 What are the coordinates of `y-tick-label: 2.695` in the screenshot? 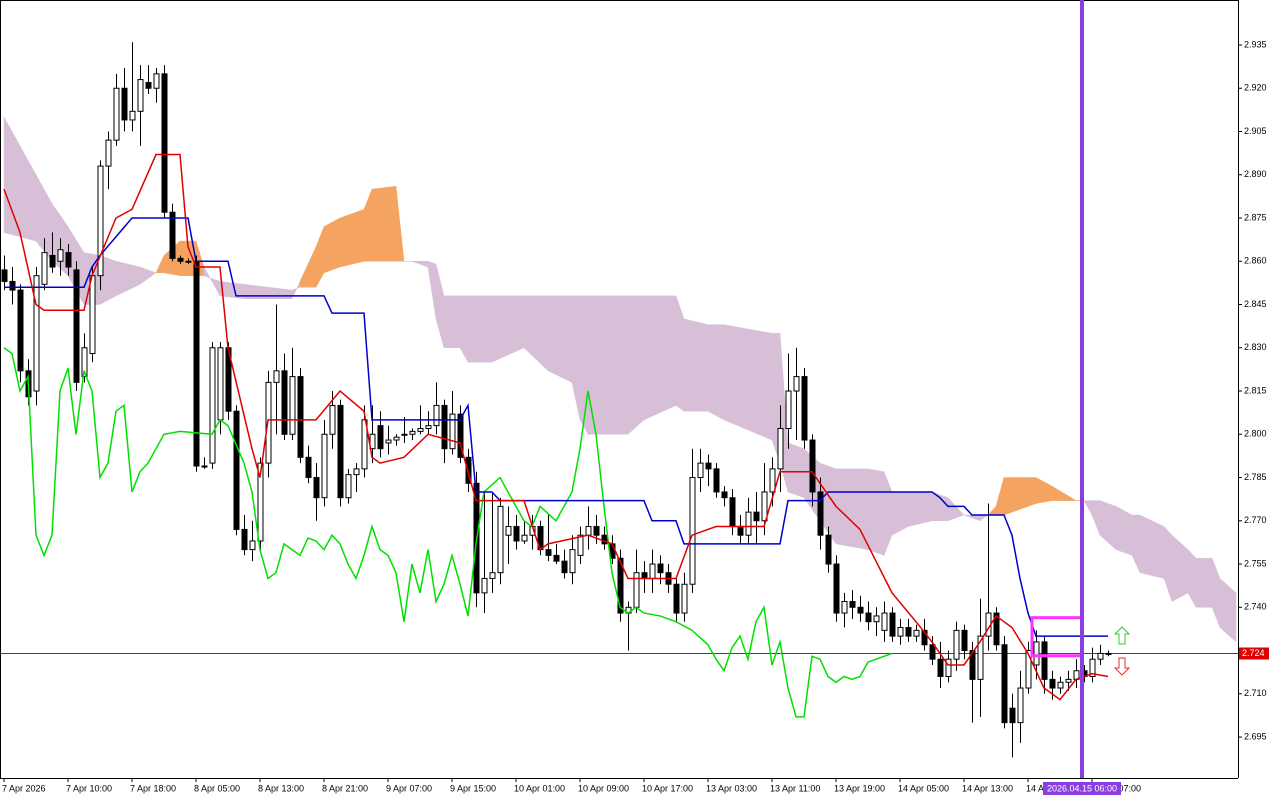 It's located at (1255, 736).